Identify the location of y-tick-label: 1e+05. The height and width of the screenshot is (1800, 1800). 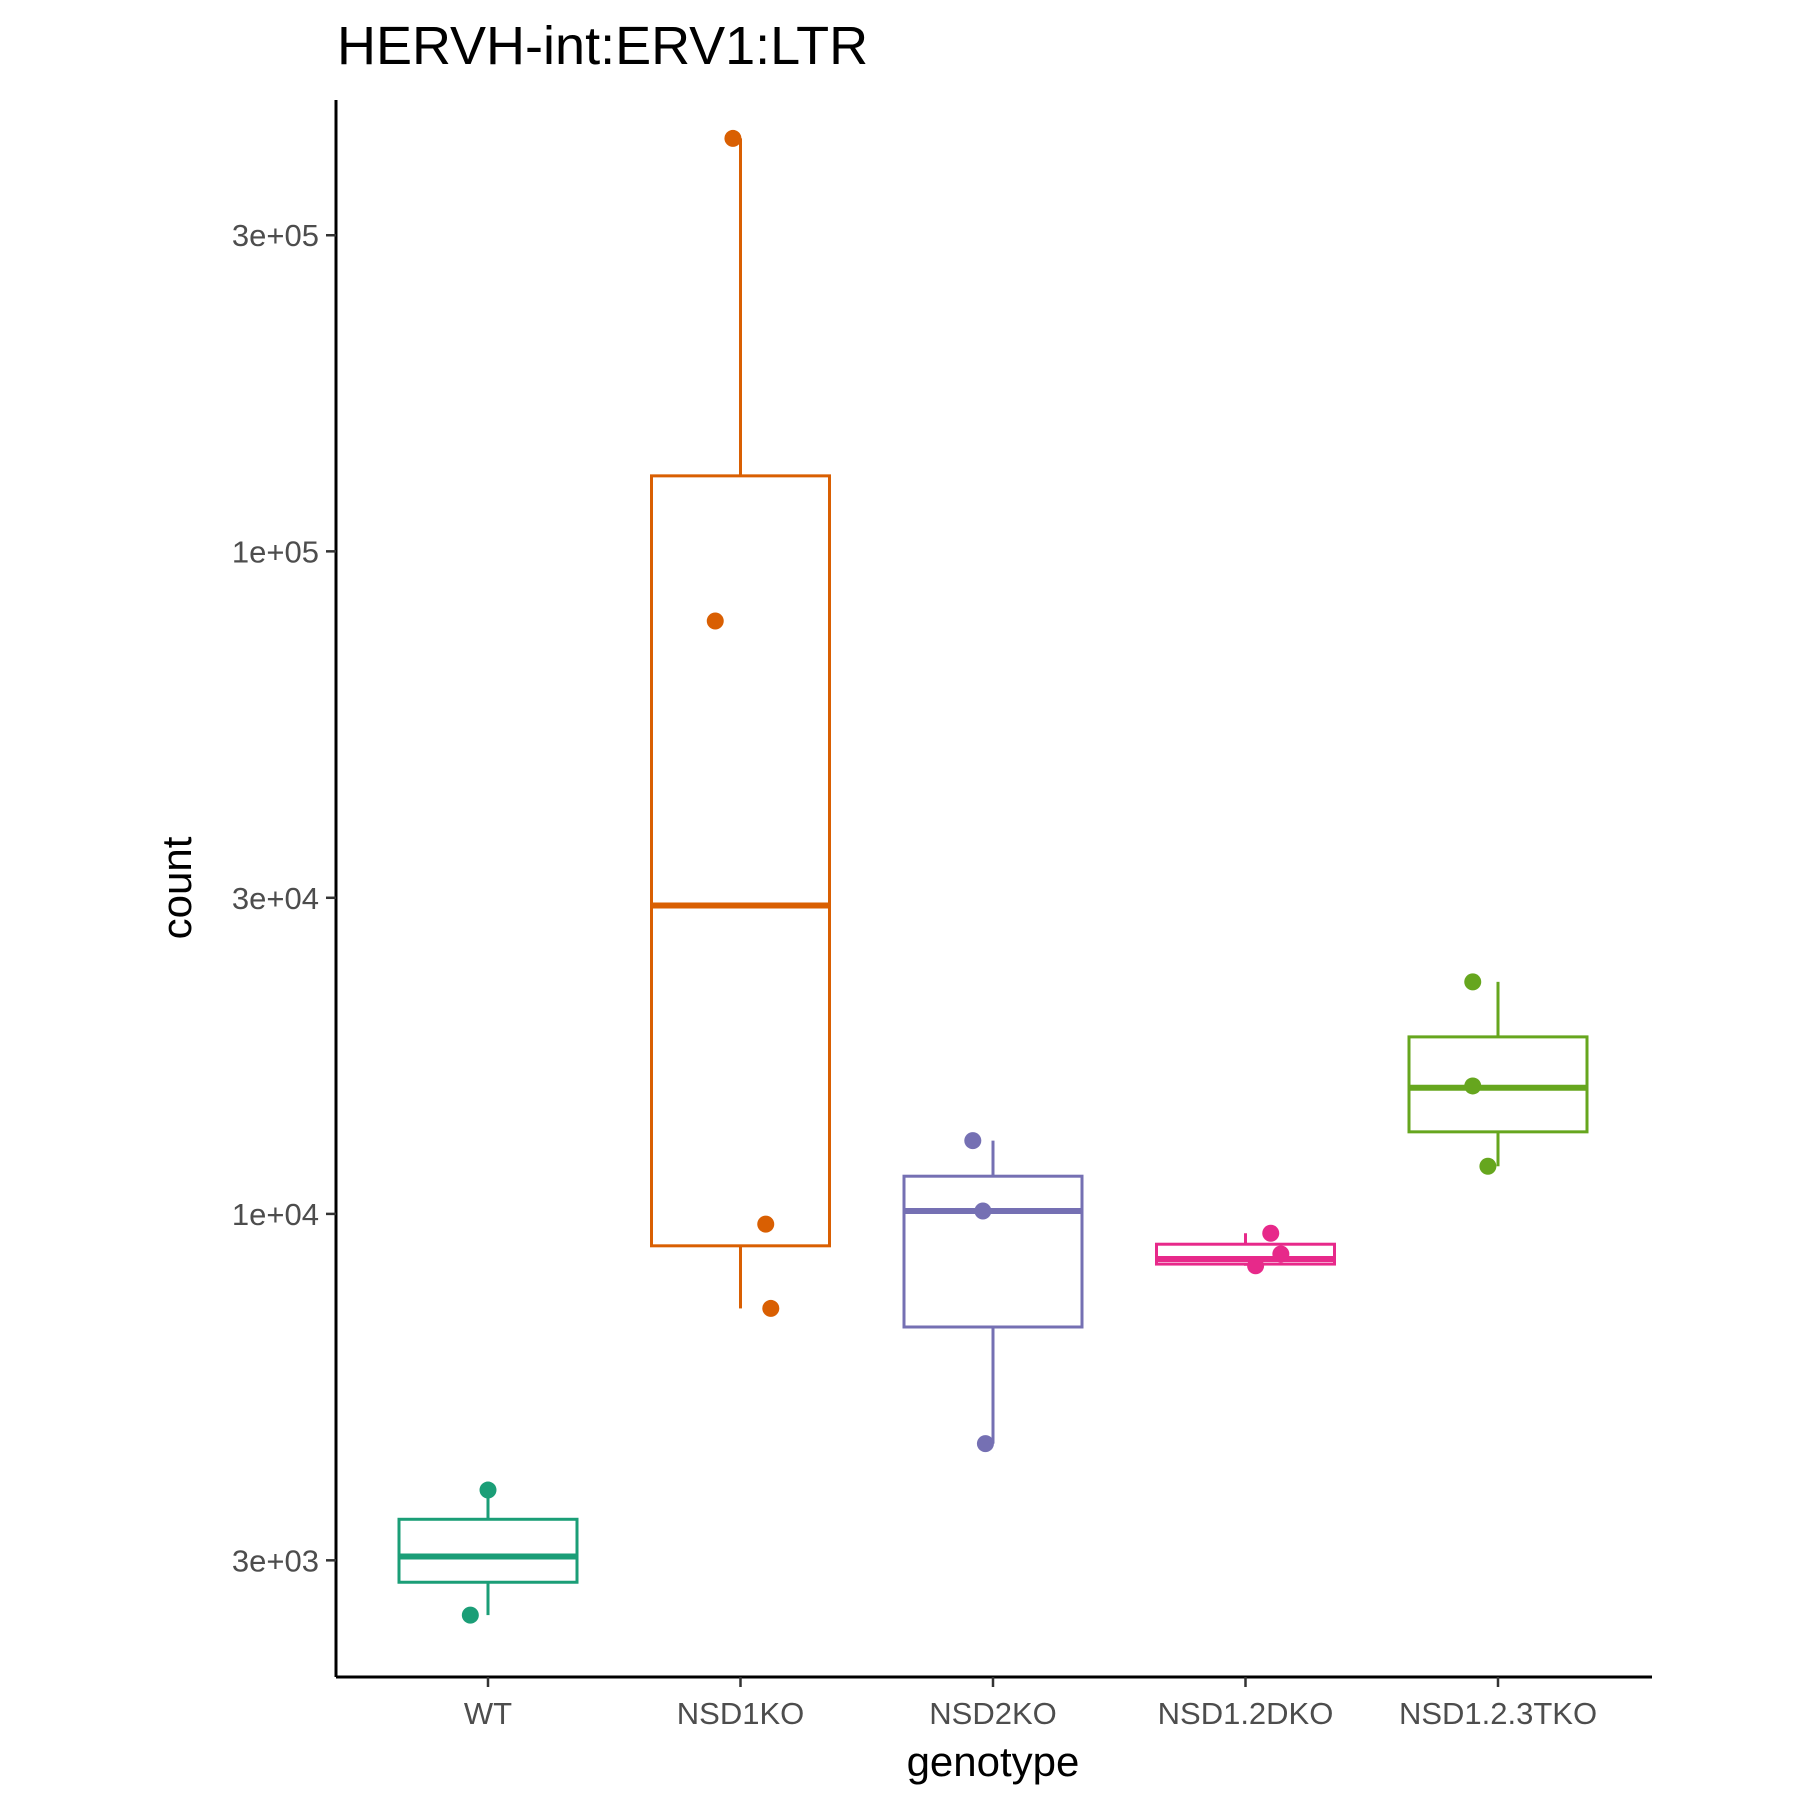
(275, 551).